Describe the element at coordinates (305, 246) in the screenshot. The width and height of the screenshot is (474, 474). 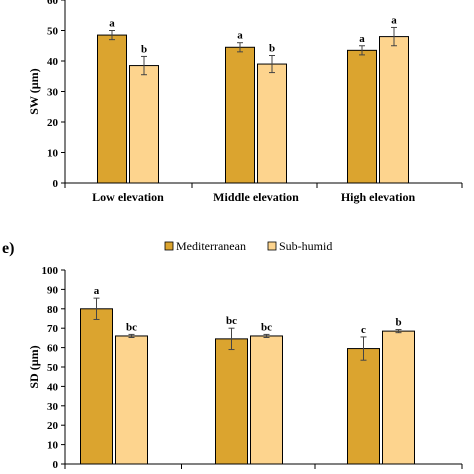
I see `legend-label: Sub-humid` at that location.